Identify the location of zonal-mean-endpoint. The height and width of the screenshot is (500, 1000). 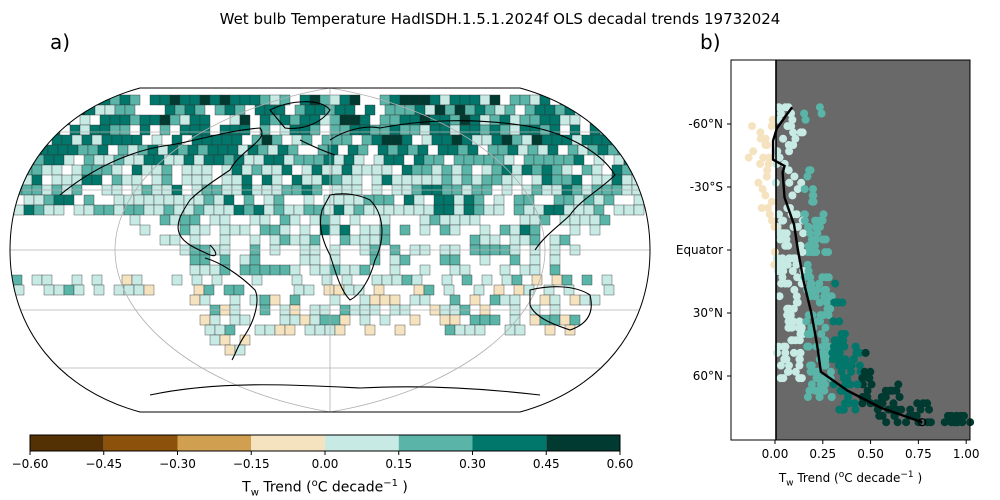
(922, 422).